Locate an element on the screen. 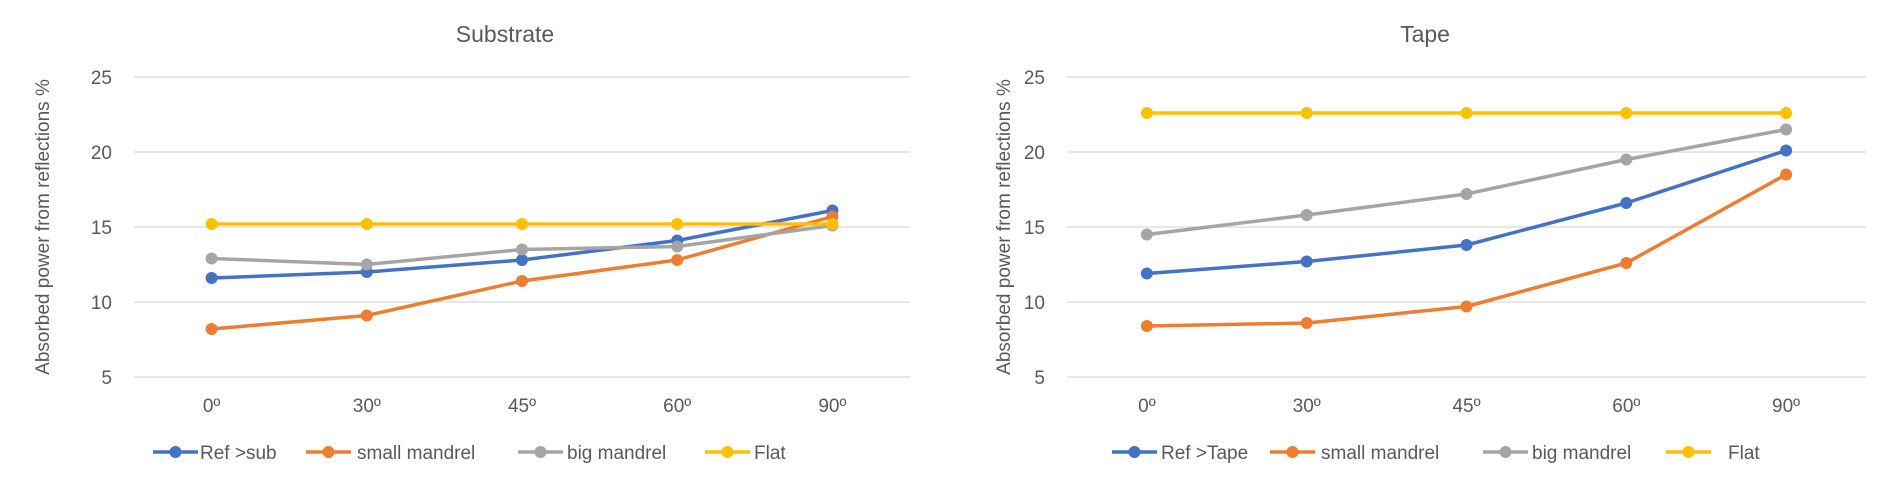 The image size is (1890, 483). legend: Ref >sub small mandrel big mandrel Flat is located at coordinates (469, 453).